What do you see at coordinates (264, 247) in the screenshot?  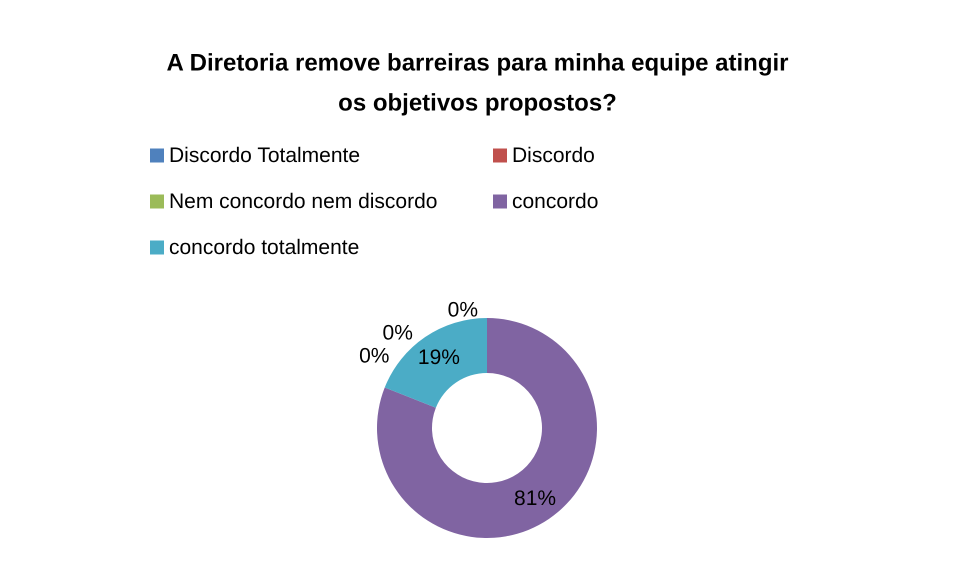 I see `legend-label: concordo totalmente` at bounding box center [264, 247].